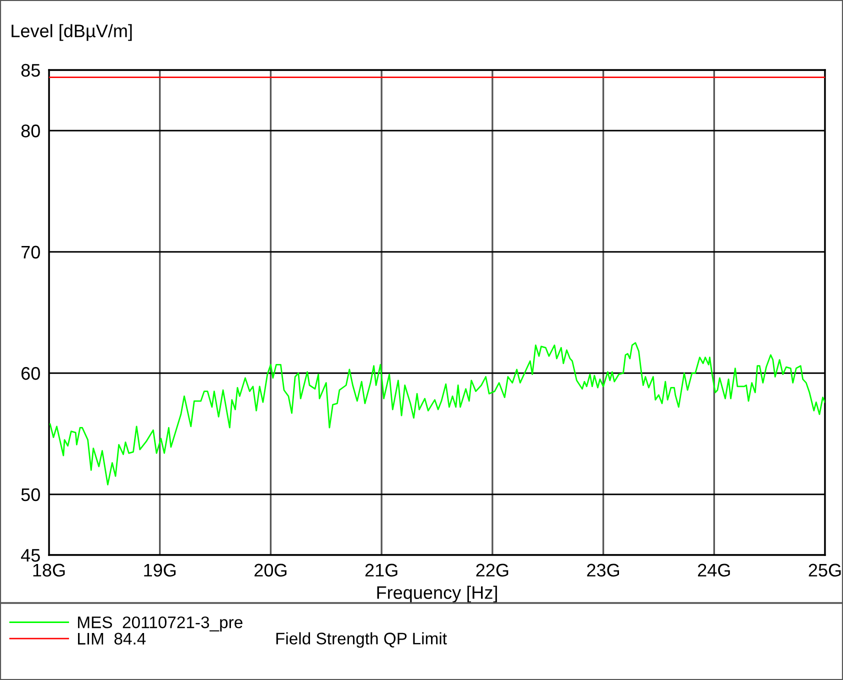  What do you see at coordinates (30, 131) in the screenshot?
I see `y-tick-label: 80` at bounding box center [30, 131].